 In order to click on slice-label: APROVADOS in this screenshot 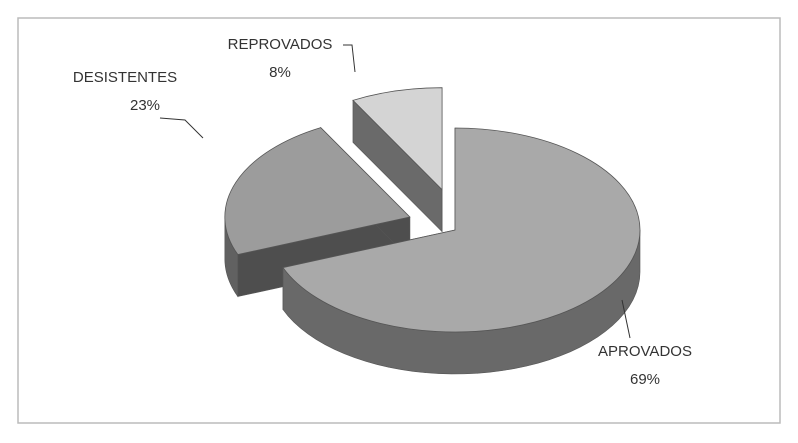, I will do `click(645, 351)`.